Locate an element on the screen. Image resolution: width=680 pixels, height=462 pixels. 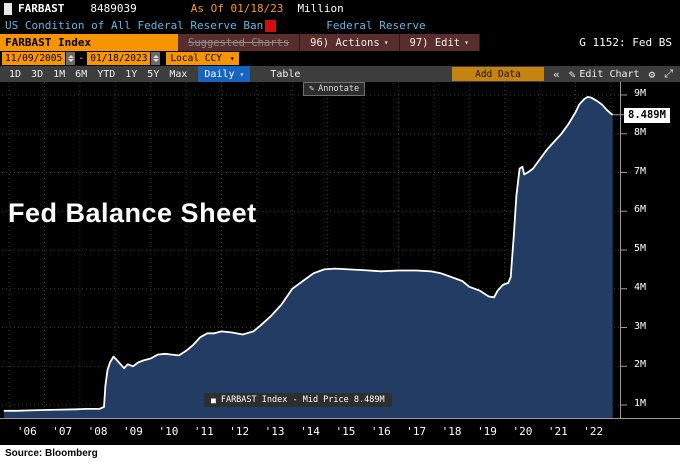
y-axis-label: 3M is located at coordinates (640, 326).